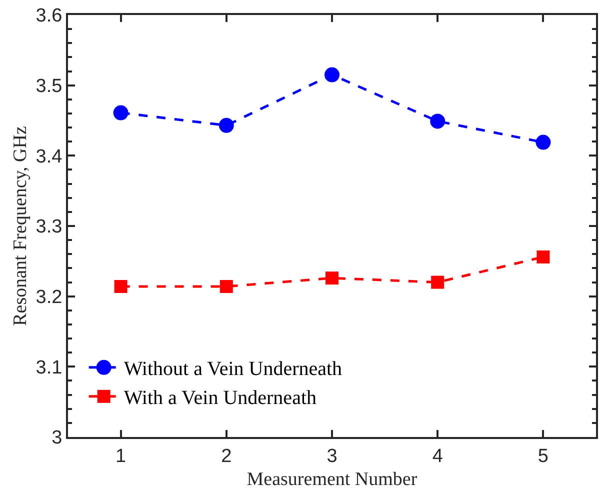 The width and height of the screenshot is (600, 495). I want to click on legend-label: Without a Vein Underneath, so click(233, 369).